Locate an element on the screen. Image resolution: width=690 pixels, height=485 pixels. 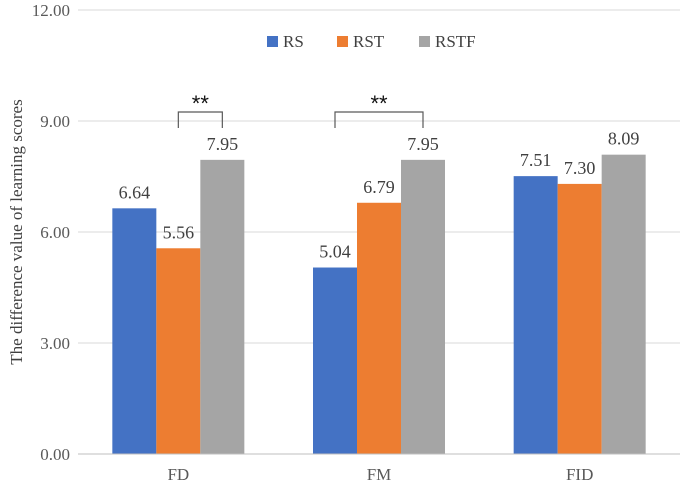
data-label: 7.30 is located at coordinates (580, 168).